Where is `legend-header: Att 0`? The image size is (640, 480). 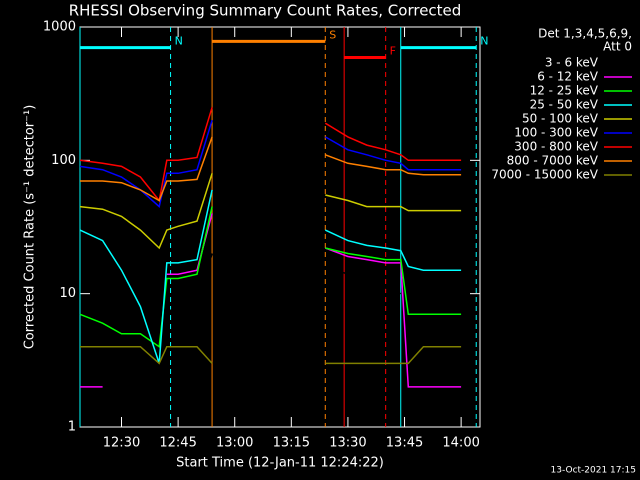
legend-header: Att 0 is located at coordinates (617, 47).